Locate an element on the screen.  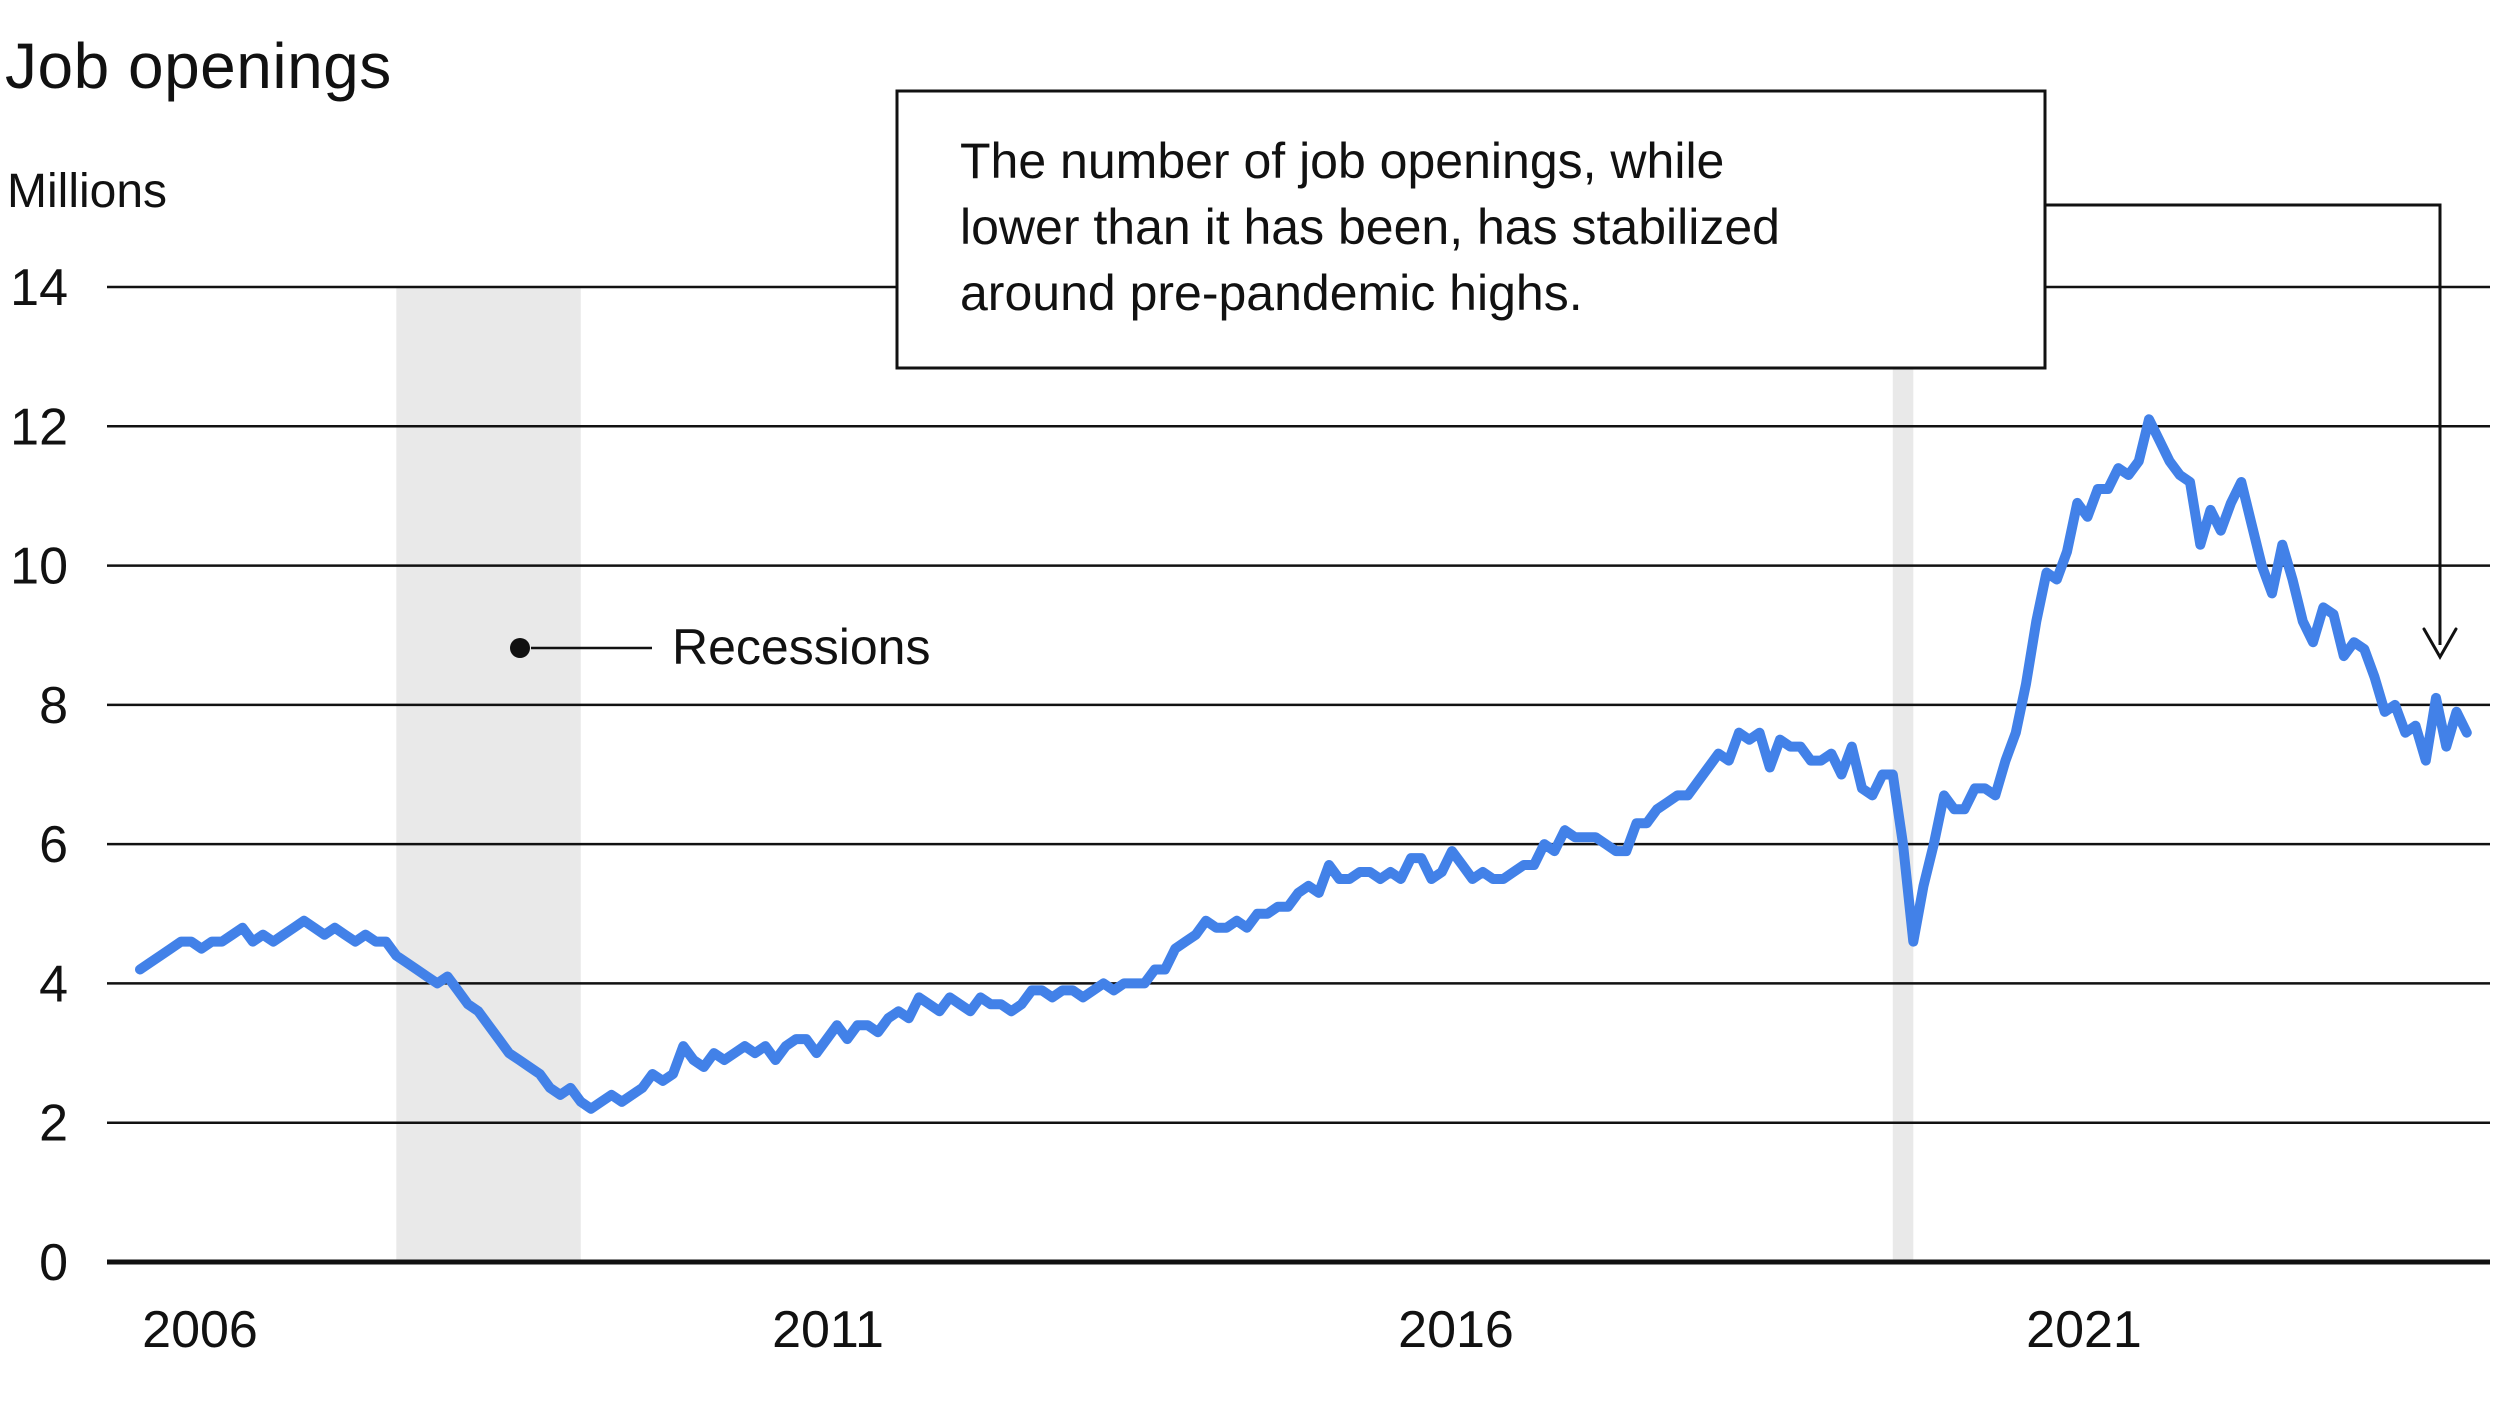
x-tick-label: 2011 is located at coordinates (828, 1330).